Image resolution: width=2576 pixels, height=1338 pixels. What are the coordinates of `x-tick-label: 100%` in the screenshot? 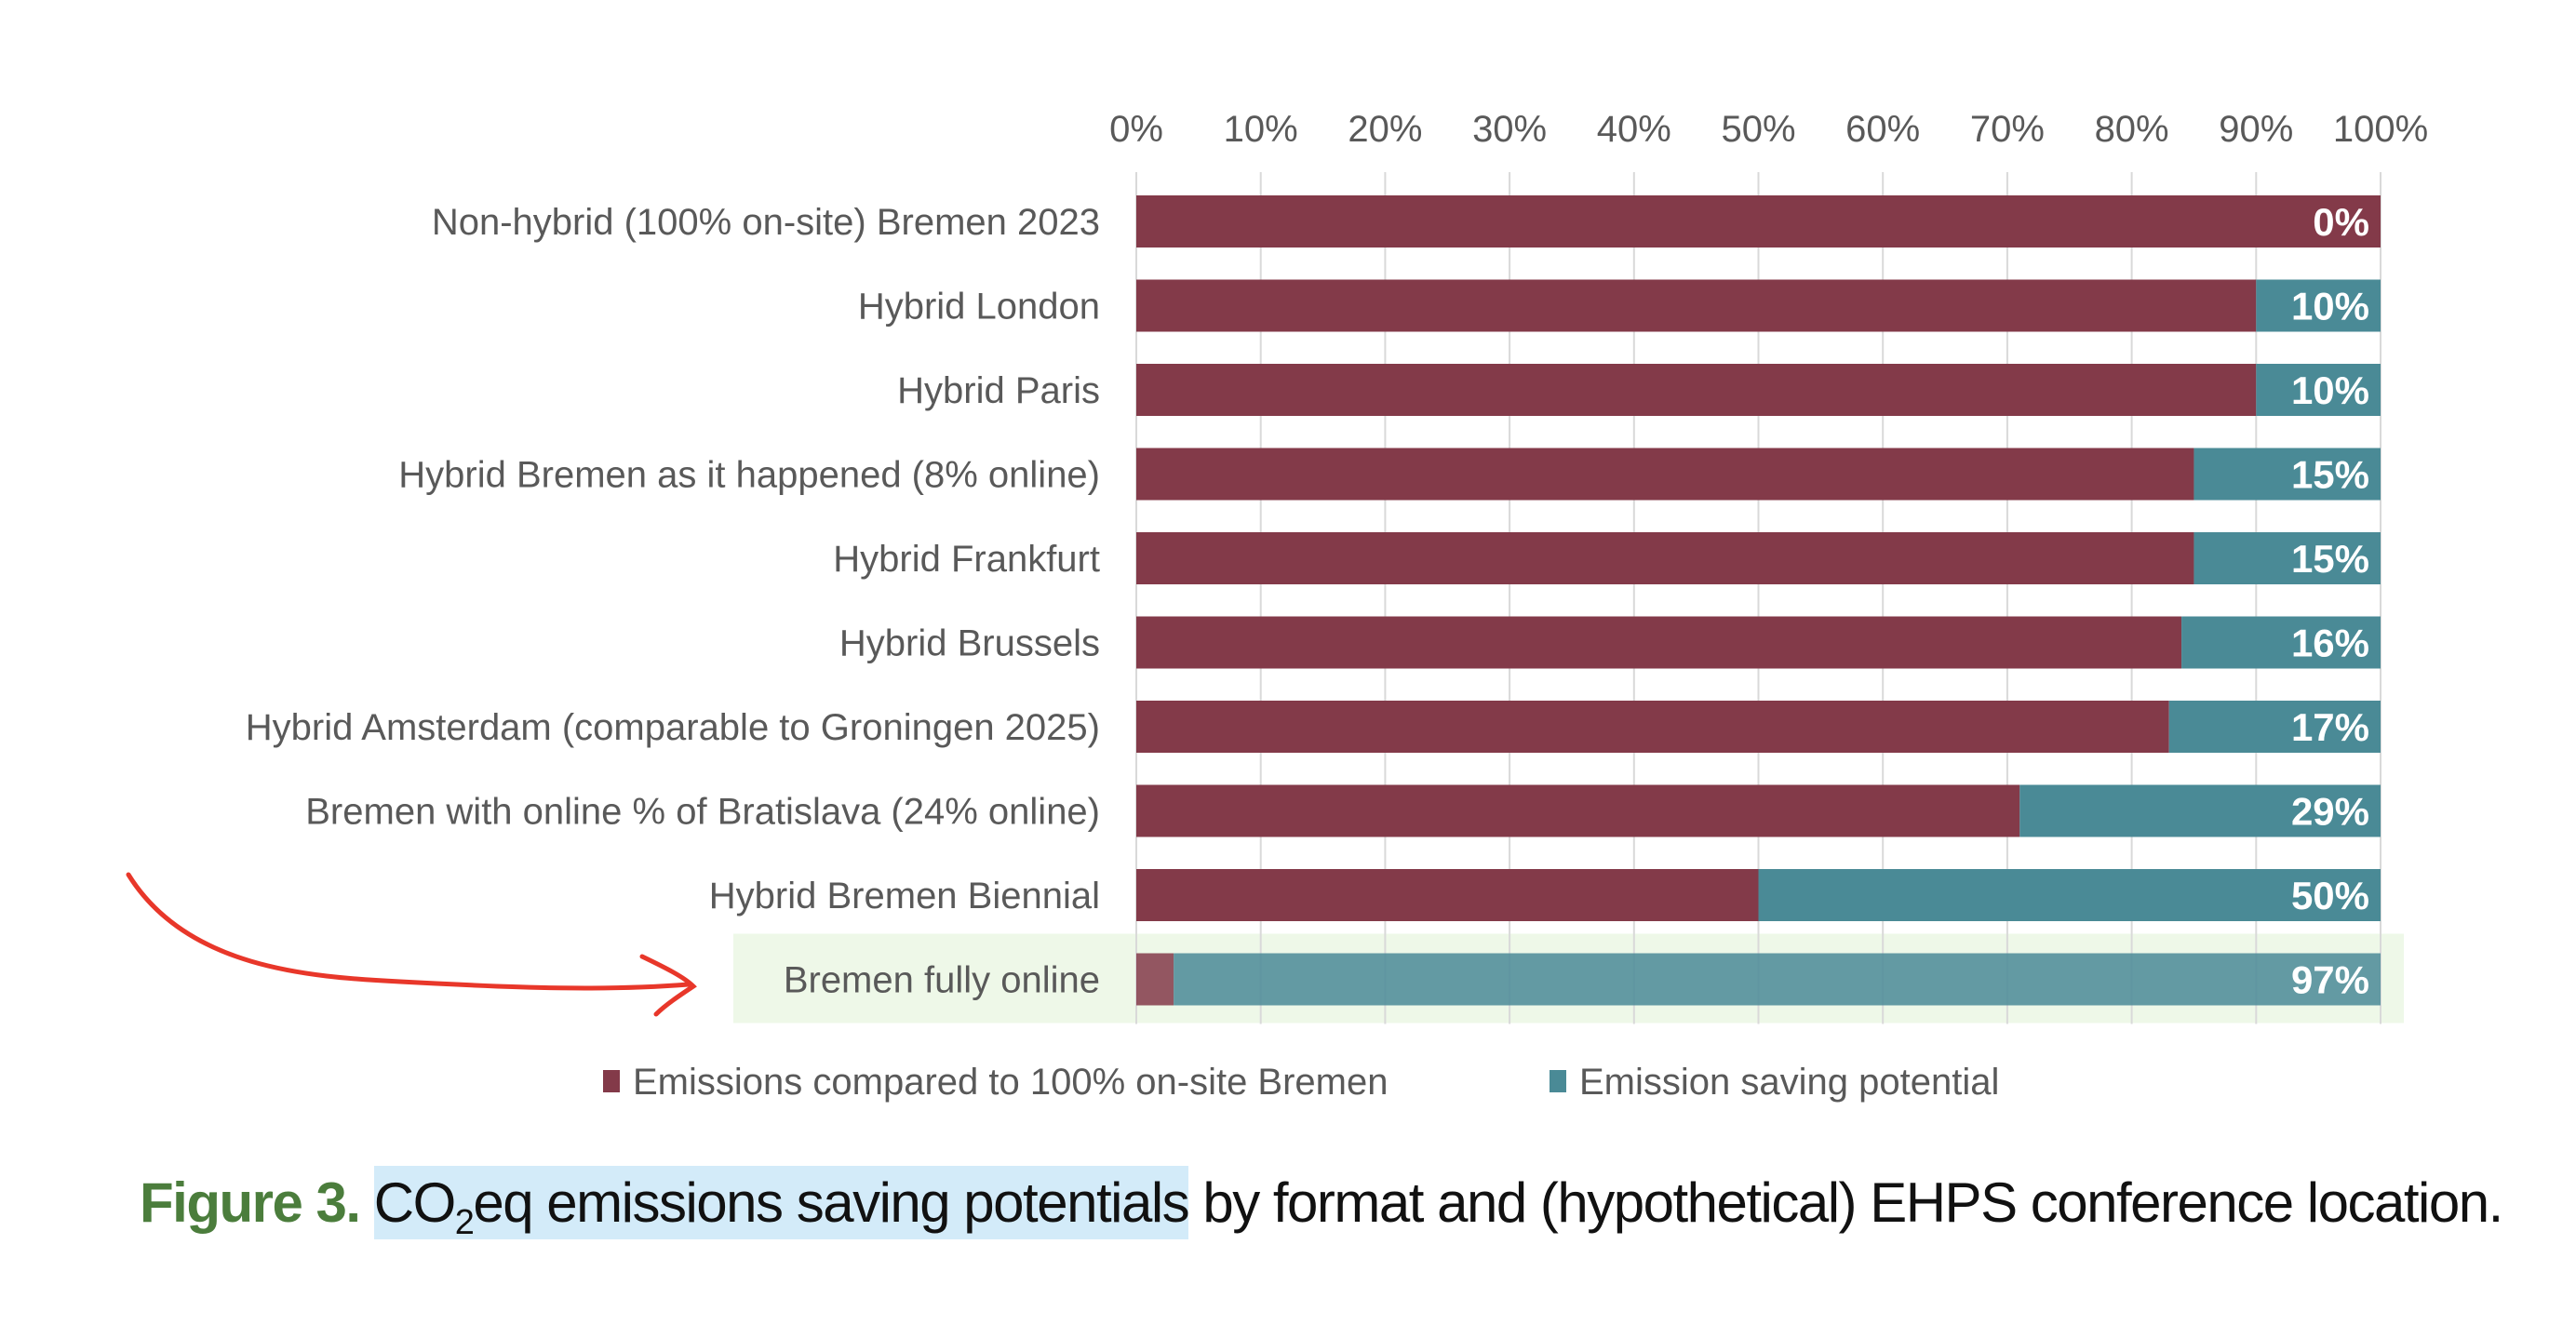 It's located at (2380, 129).